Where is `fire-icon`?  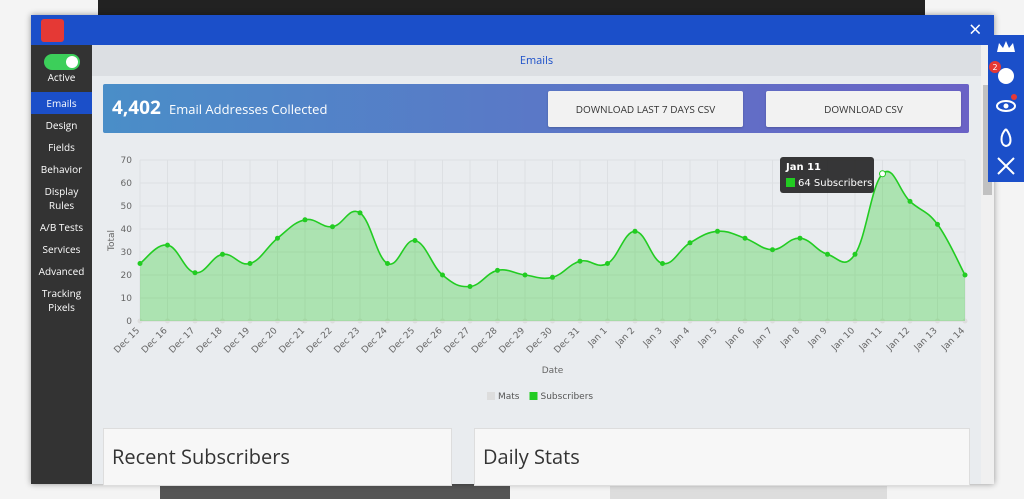
fire-icon is located at coordinates (1006, 138).